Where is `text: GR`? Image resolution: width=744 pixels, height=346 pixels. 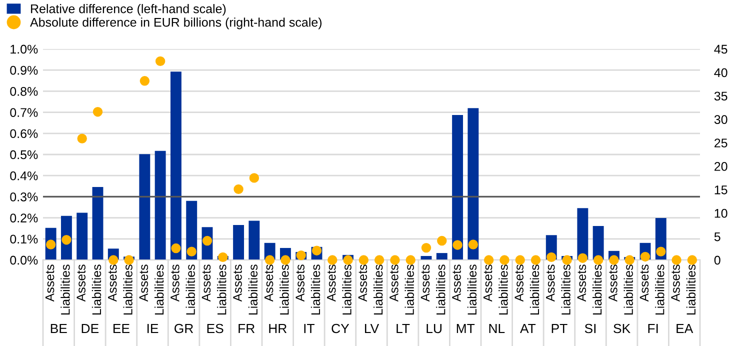
text: GR is located at coordinates (184, 329).